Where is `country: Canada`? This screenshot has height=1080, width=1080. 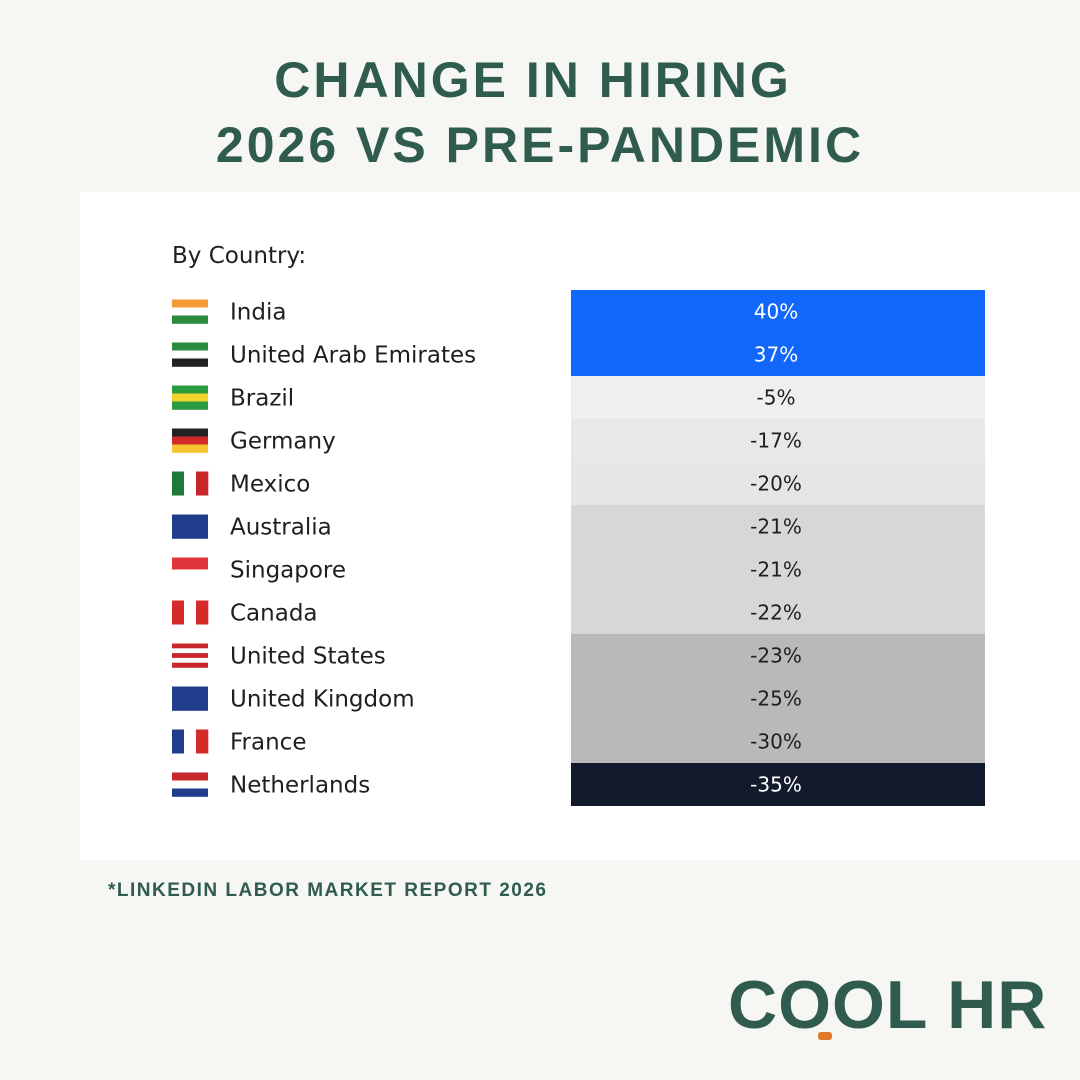 country: Canada is located at coordinates (274, 614).